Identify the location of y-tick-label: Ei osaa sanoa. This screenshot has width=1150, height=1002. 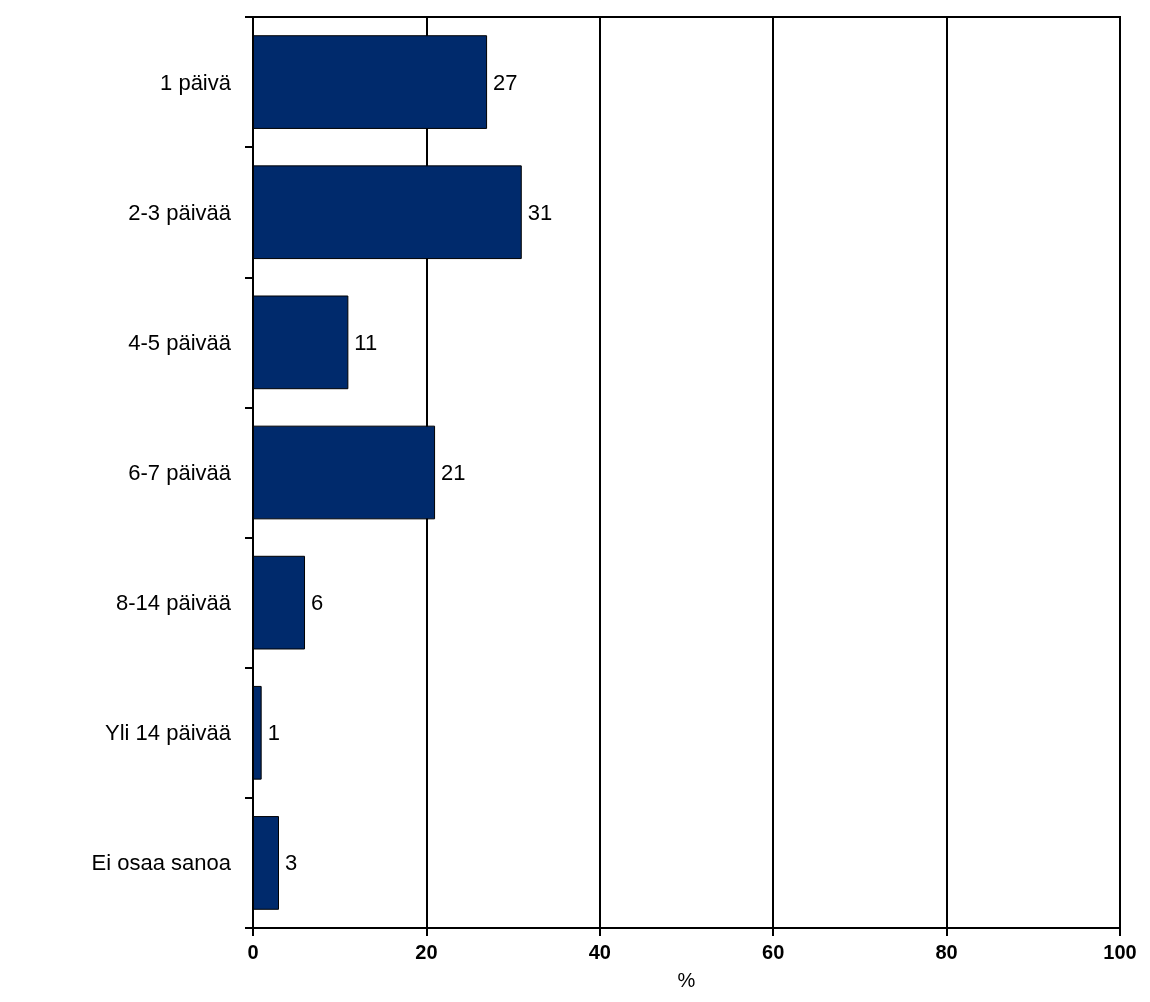
(161, 863).